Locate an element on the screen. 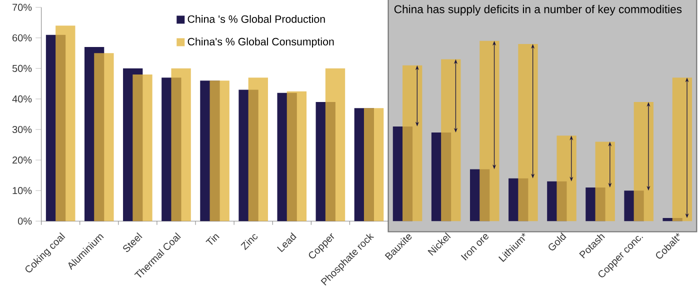 The width and height of the screenshot is (698, 300). legend-label: China 's % Global Production is located at coordinates (256, 19).